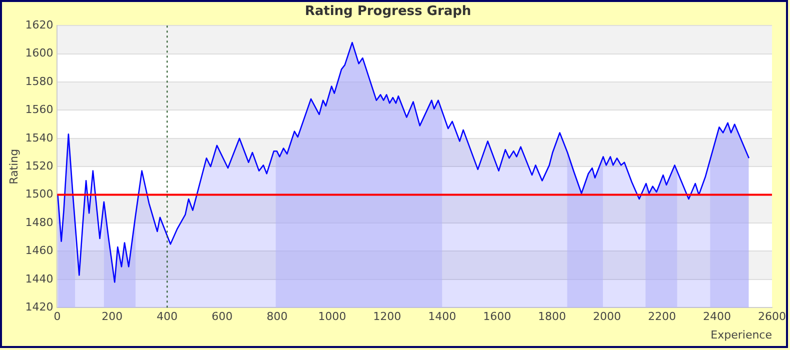 This screenshot has width=790, height=350. I want to click on x-tick-label: 800, so click(277, 317).